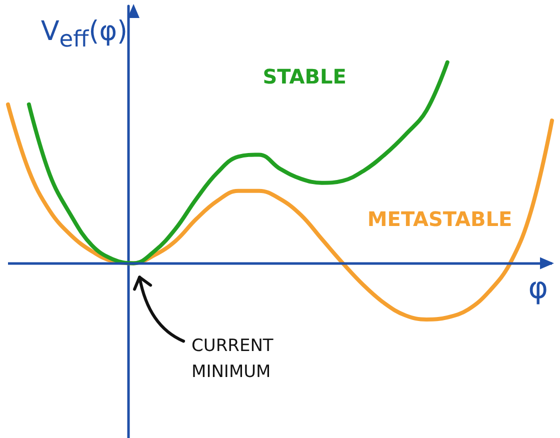  I want to click on x-axis-title: φ, so click(538, 288).